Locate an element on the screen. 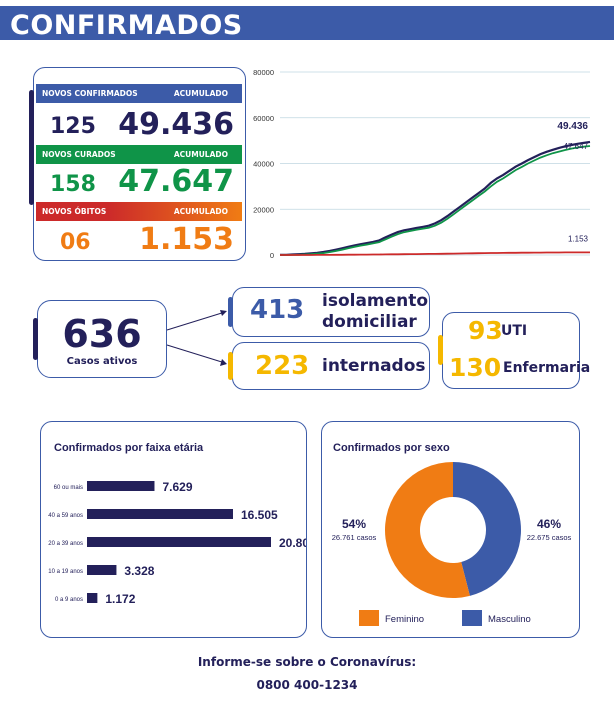  isolamento-accent is located at coordinates (230, 312).